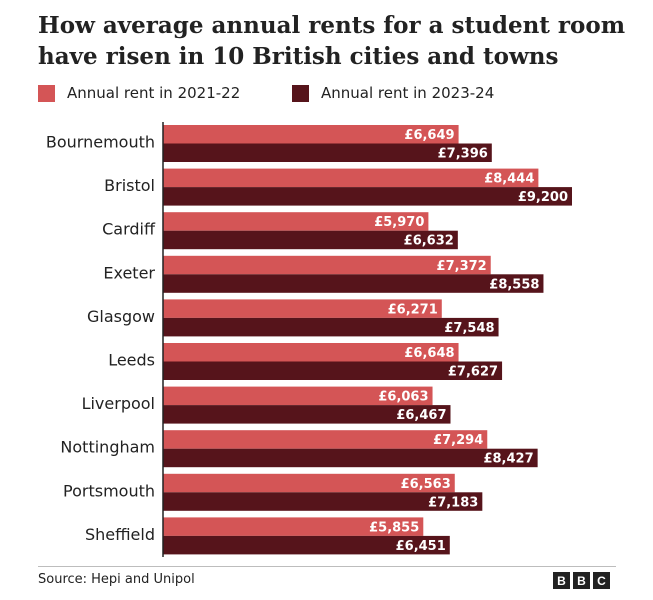 Image resolution: width=653 pixels, height=600 pixels. What do you see at coordinates (508, 459) in the screenshot?
I see `data-label-nottingham-series-2: £8,427` at bounding box center [508, 459].